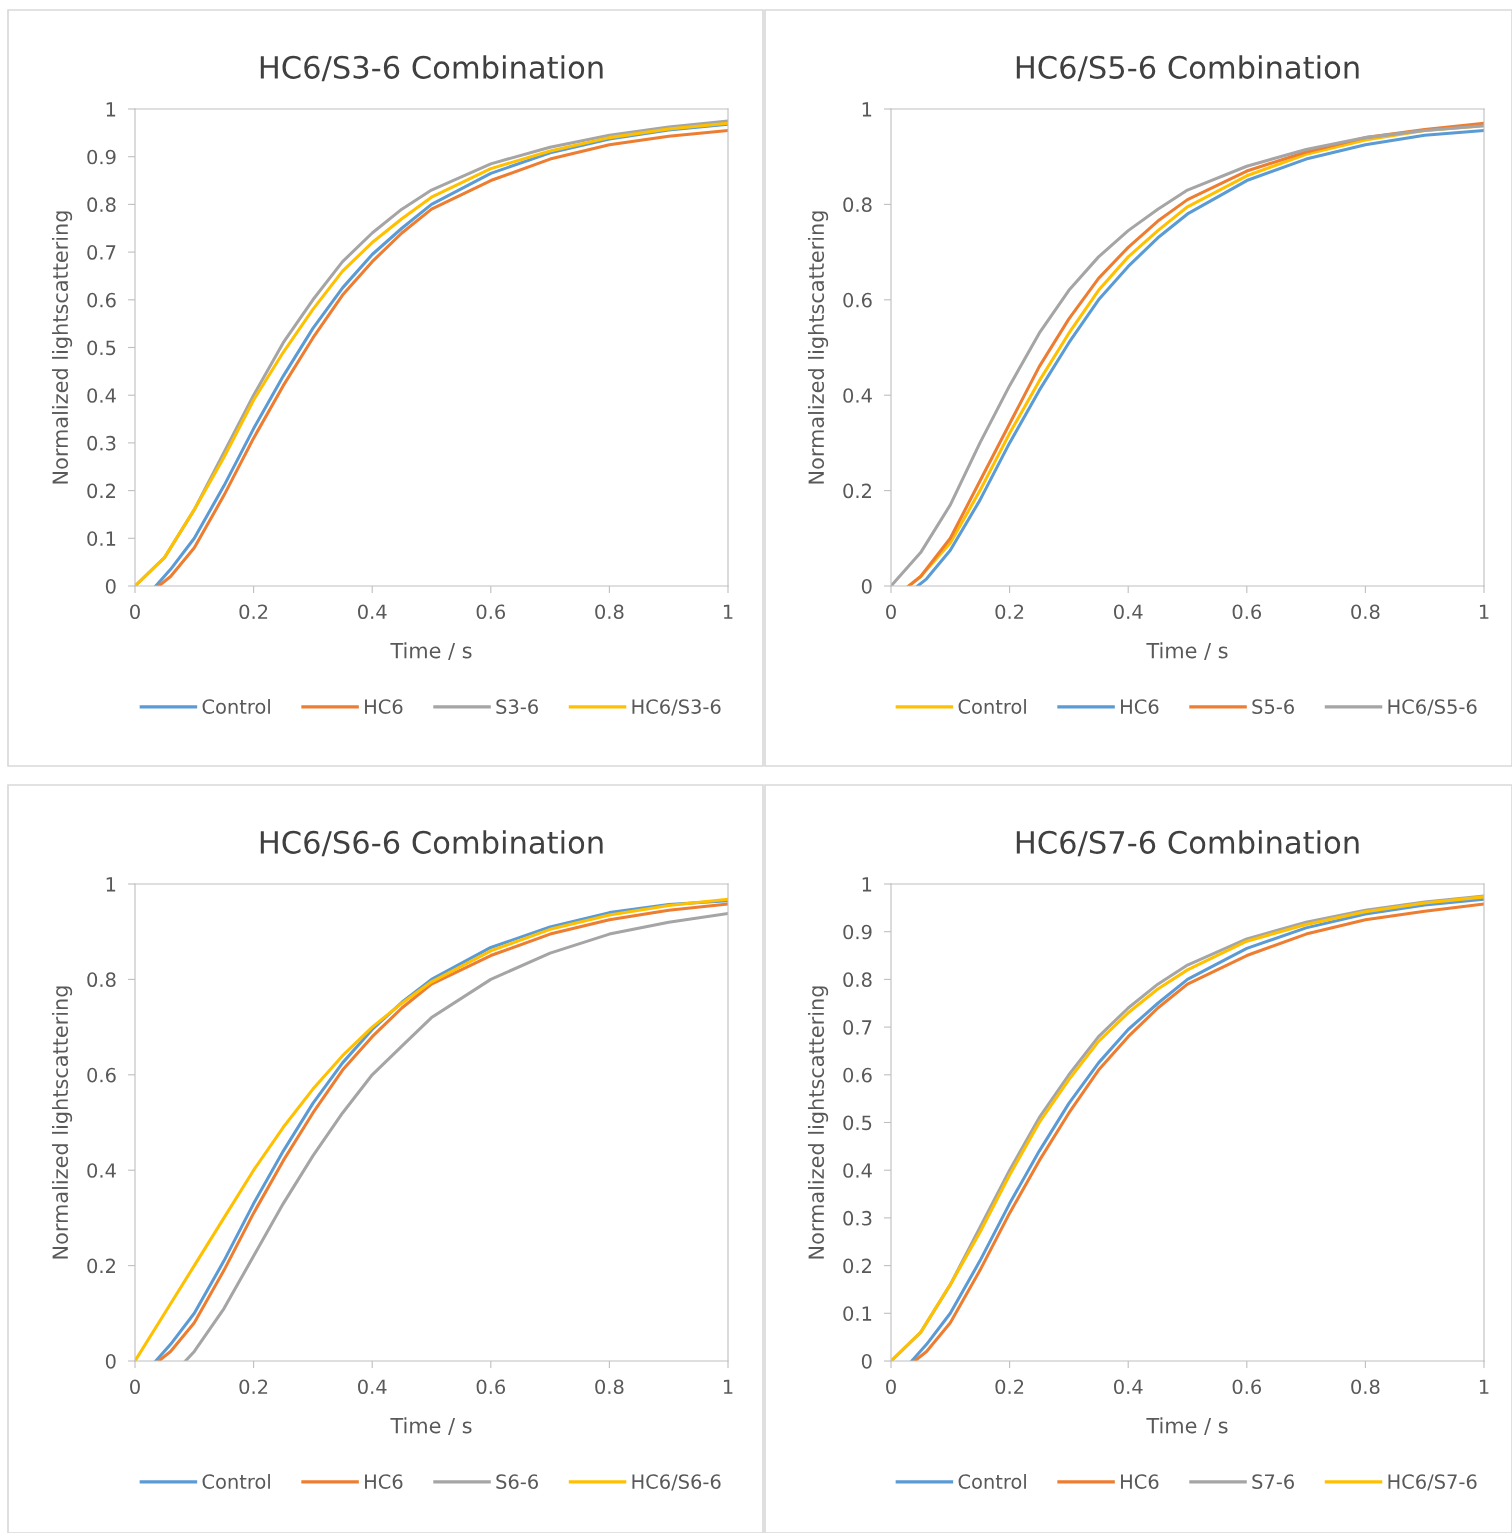 This screenshot has width=1512, height=1533. I want to click on legend-label: HC6/S3-6, so click(676, 707).